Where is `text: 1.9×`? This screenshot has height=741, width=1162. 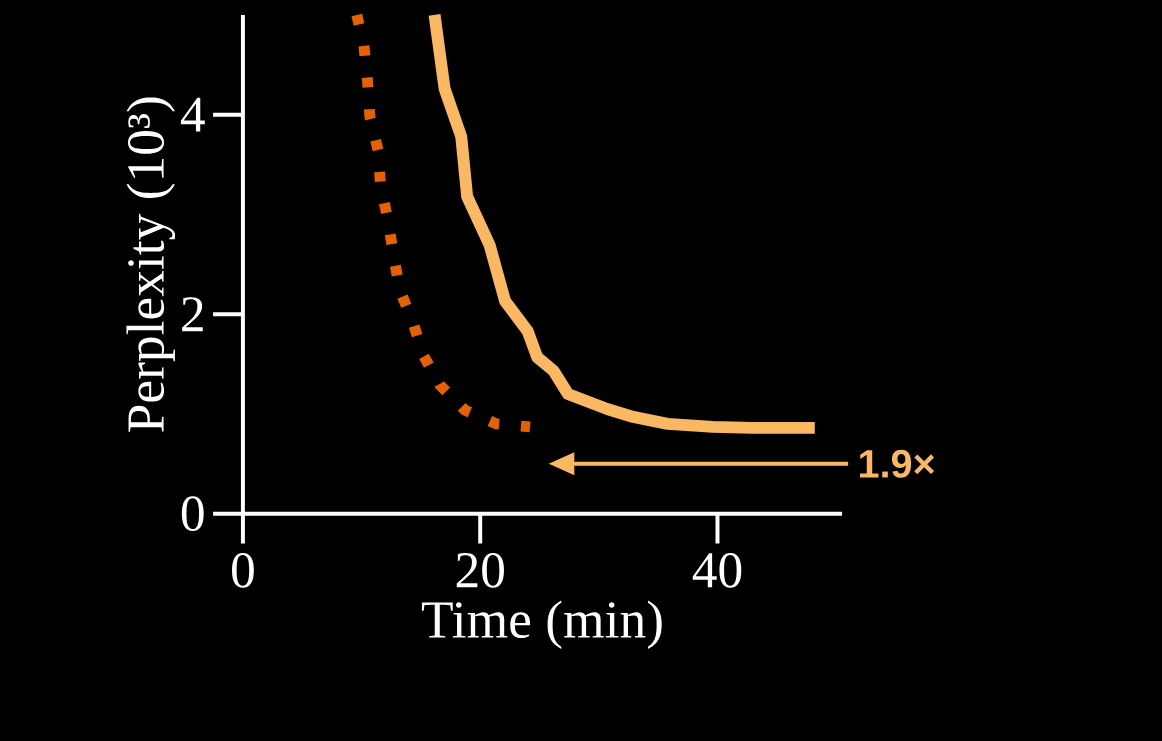 text: 1.9× is located at coordinates (897, 463).